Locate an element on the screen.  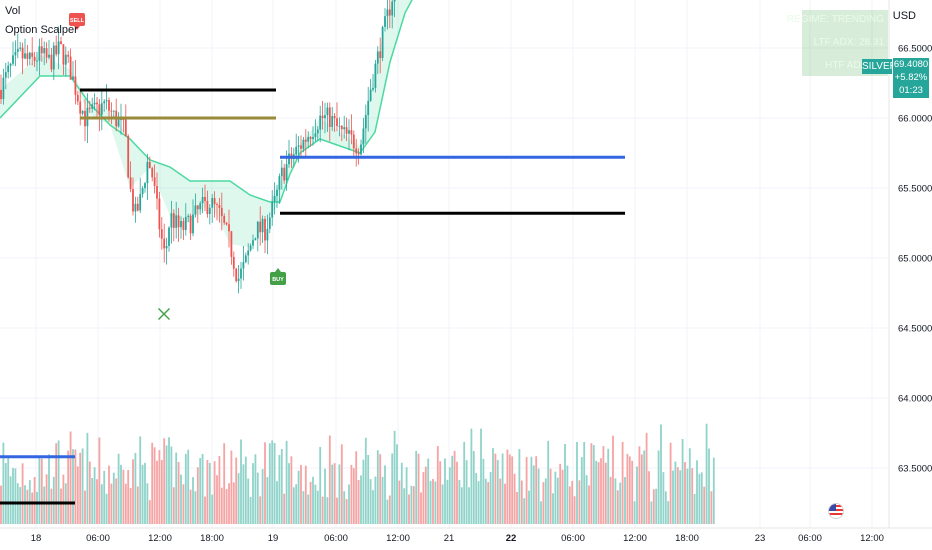
currency-label: USD is located at coordinates (904, 16).